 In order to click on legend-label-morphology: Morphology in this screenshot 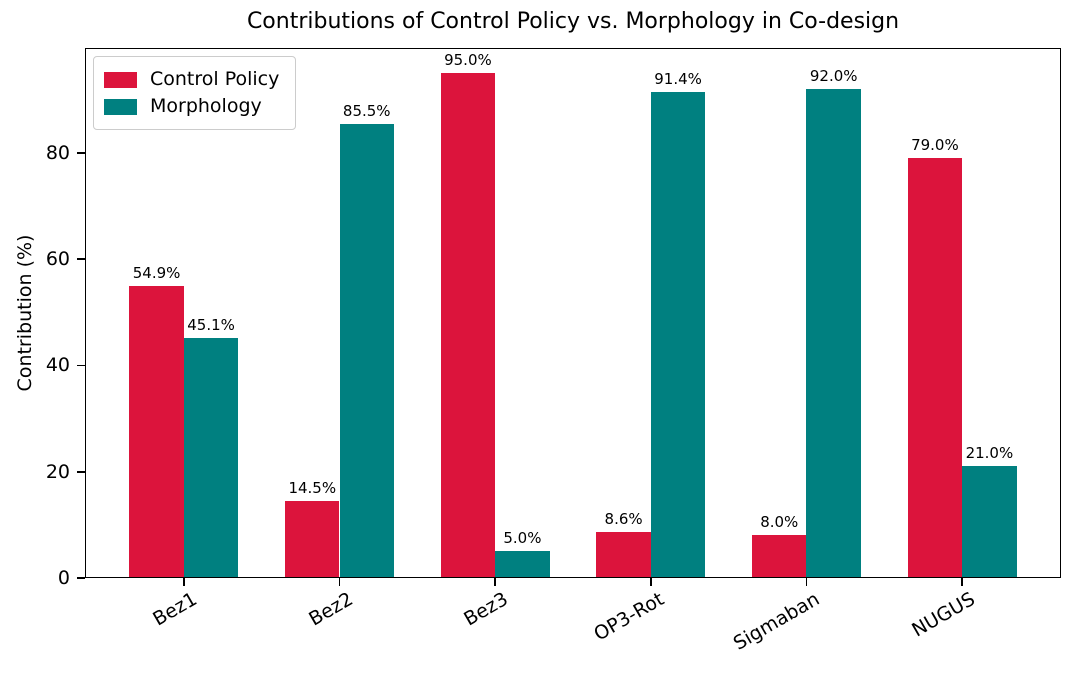, I will do `click(206, 106)`.